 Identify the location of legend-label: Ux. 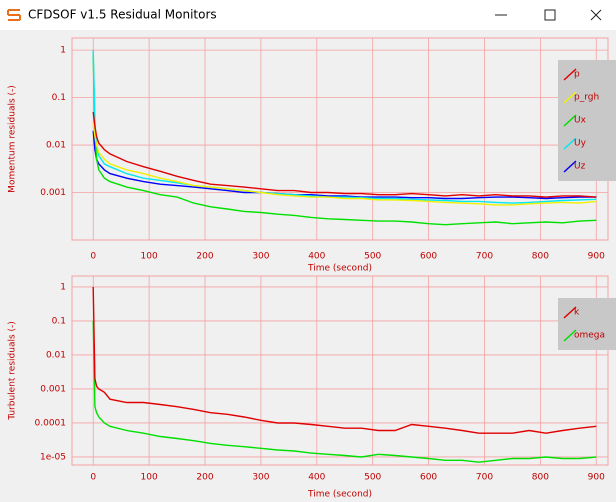
(580, 121).